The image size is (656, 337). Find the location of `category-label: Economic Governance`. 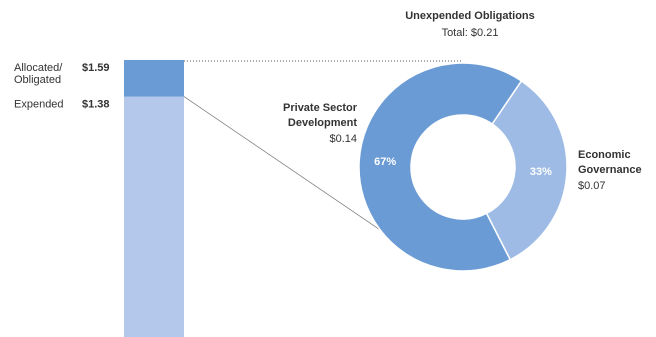

category-label: Economic Governance is located at coordinates (610, 162).